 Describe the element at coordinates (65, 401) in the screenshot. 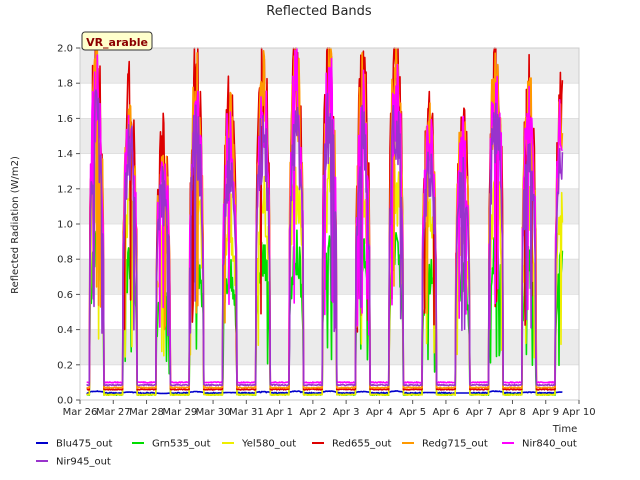

I see `y-tick-label: 0.0` at that location.